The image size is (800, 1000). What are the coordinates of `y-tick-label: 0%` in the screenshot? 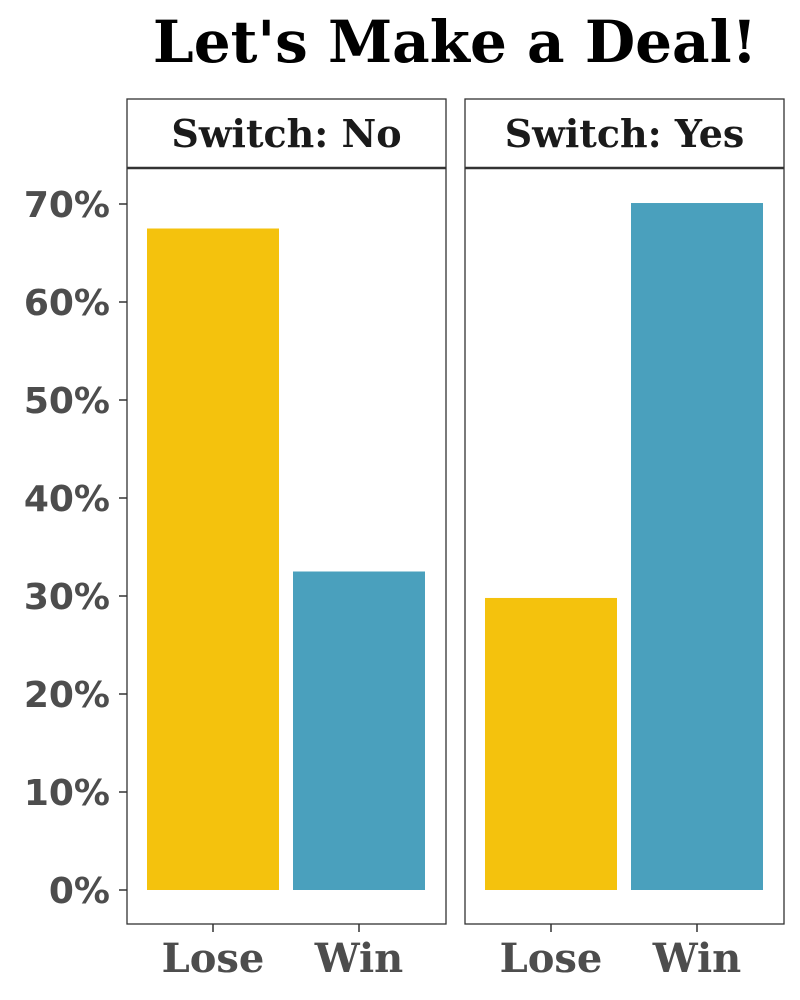 It's located at (79, 891).